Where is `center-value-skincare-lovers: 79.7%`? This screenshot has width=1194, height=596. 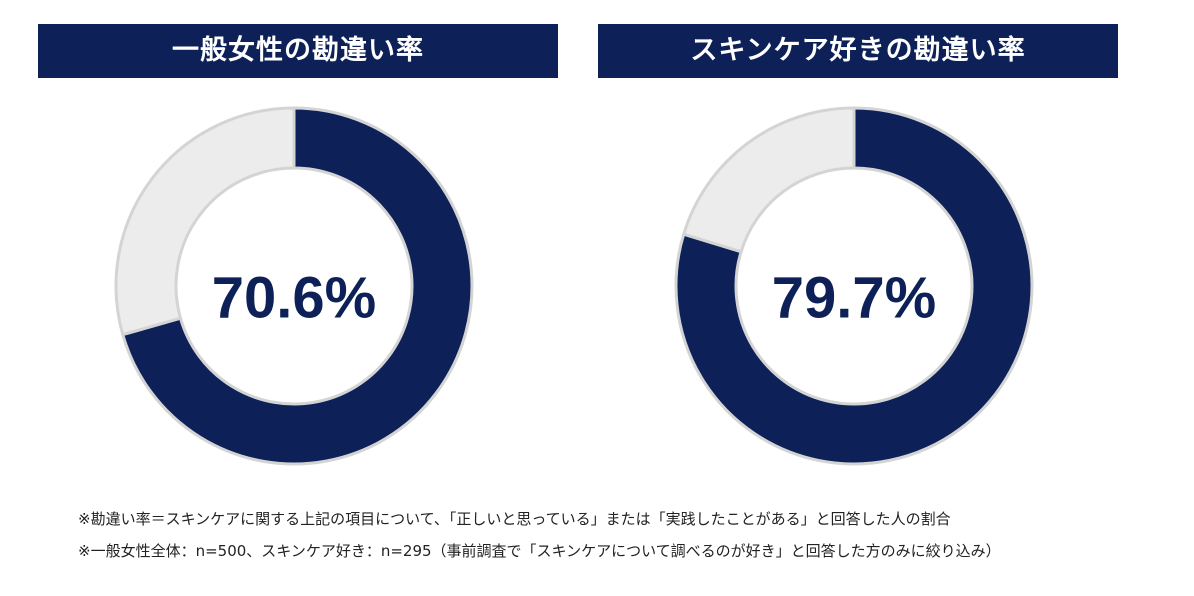 center-value-skincare-lovers: 79.7% is located at coordinates (854, 297).